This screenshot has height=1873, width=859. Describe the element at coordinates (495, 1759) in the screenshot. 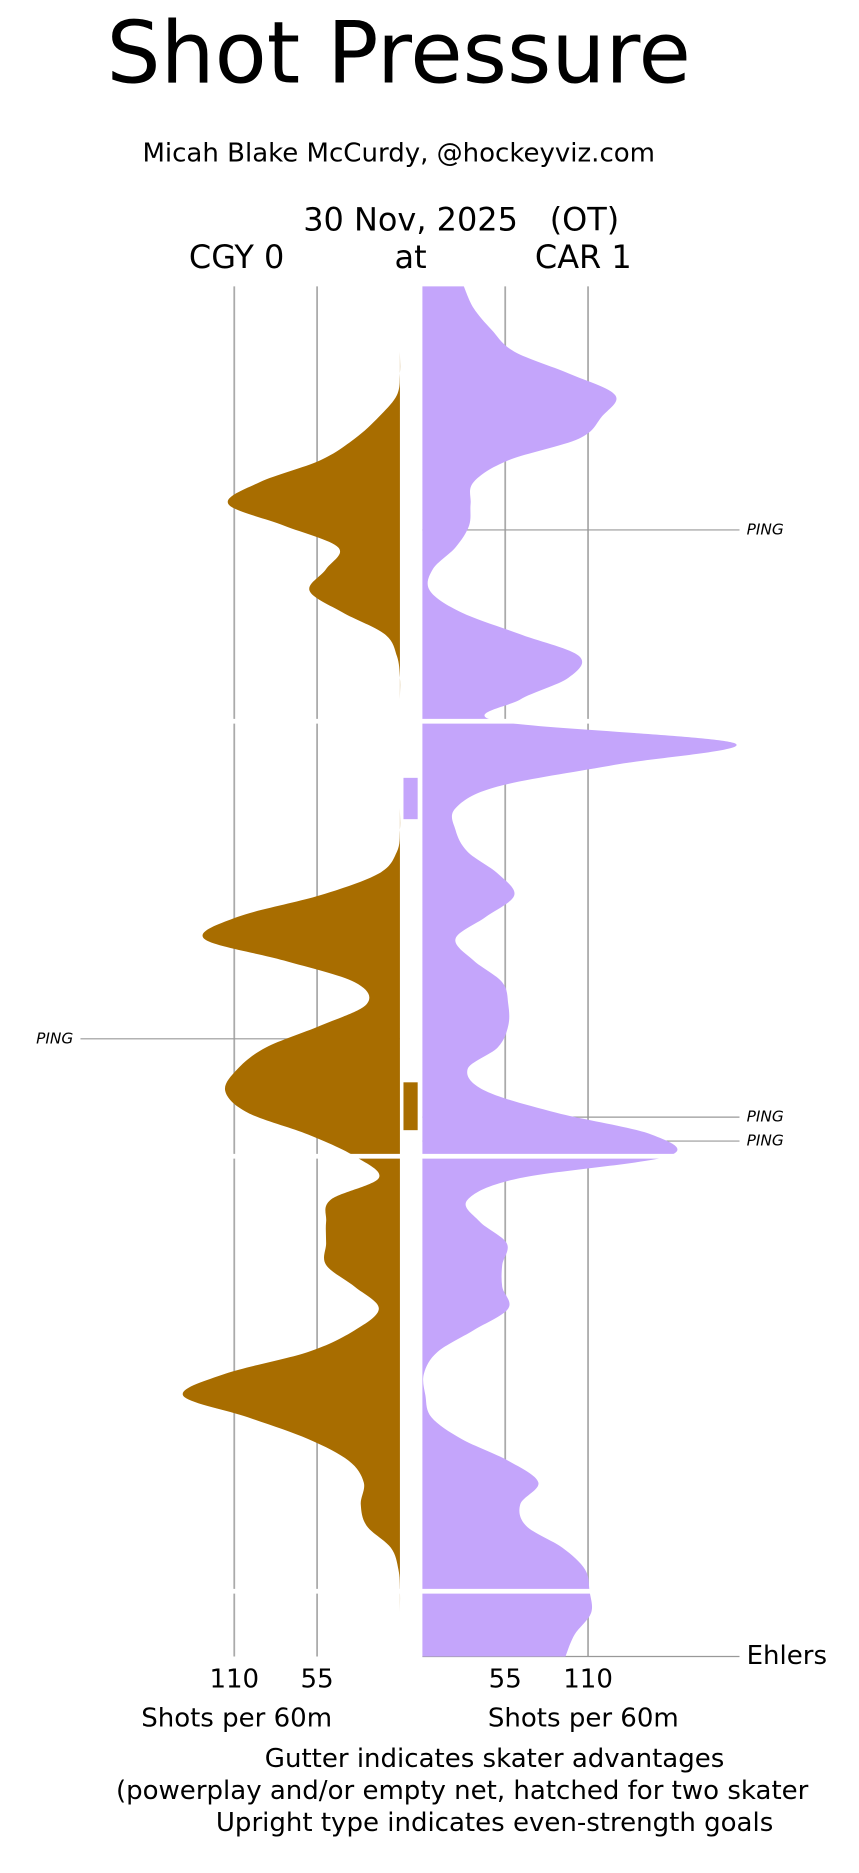

I see `note: Gutter indicates skater advantages` at that location.